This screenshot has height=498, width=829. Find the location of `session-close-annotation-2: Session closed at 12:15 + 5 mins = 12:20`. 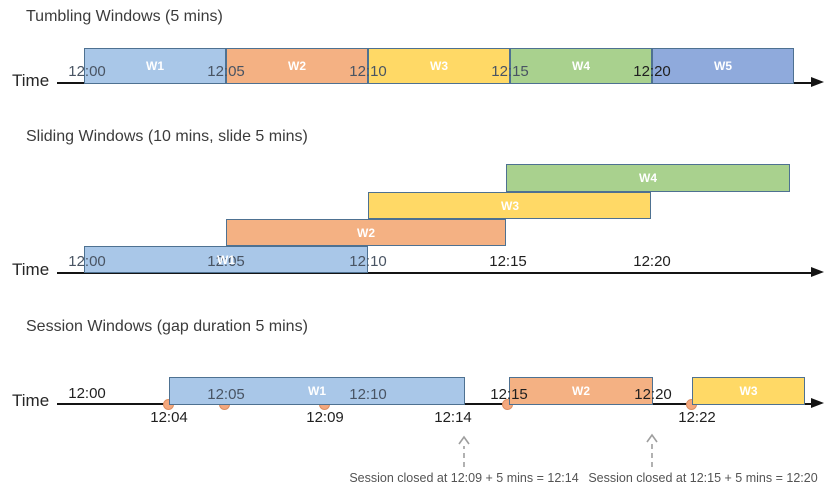

session-close-annotation-2: Session closed at 12:15 + 5 mins = 12:20 is located at coordinates (703, 478).